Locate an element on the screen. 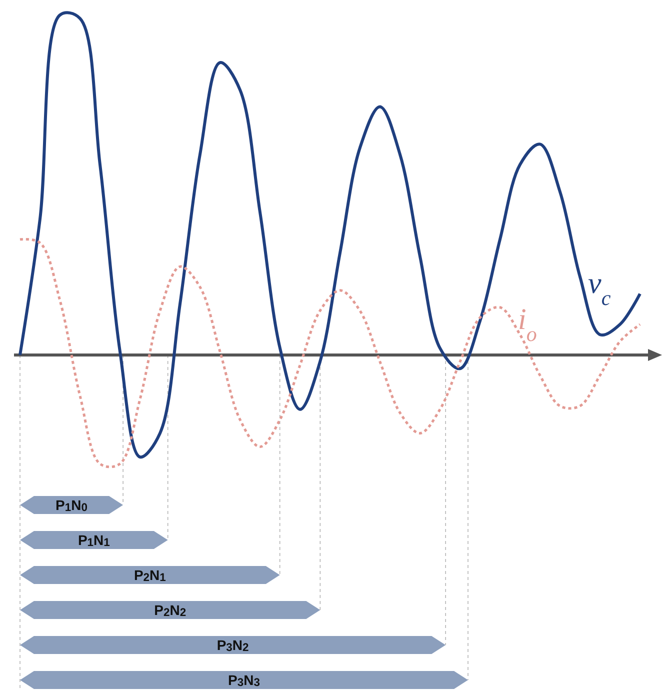 This screenshot has width=662, height=696. series-label: v$_{c}$ is located at coordinates (600, 288).